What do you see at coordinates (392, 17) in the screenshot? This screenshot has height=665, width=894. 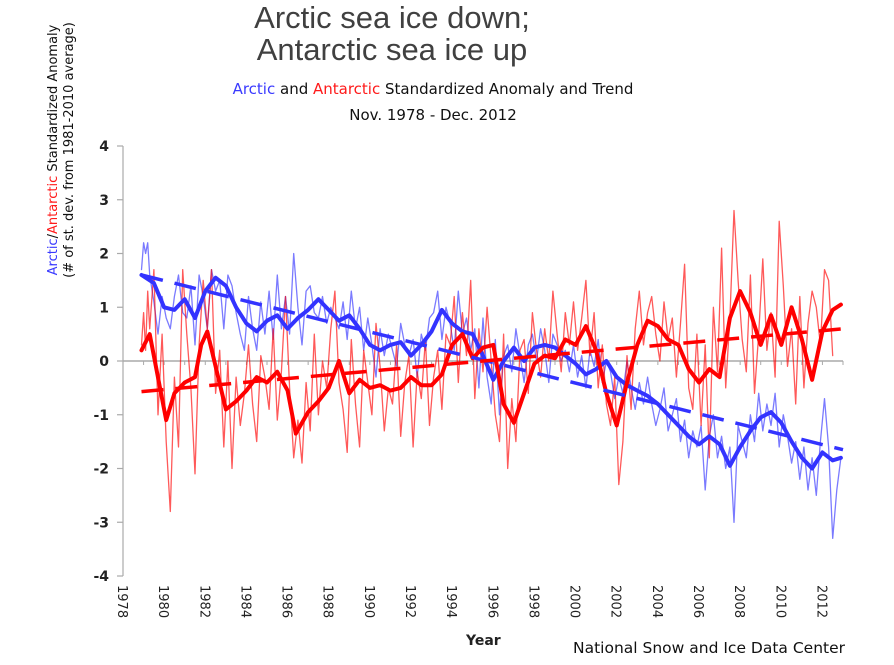 I see `headline-line-1: Arctic sea ice down;` at bounding box center [392, 17].